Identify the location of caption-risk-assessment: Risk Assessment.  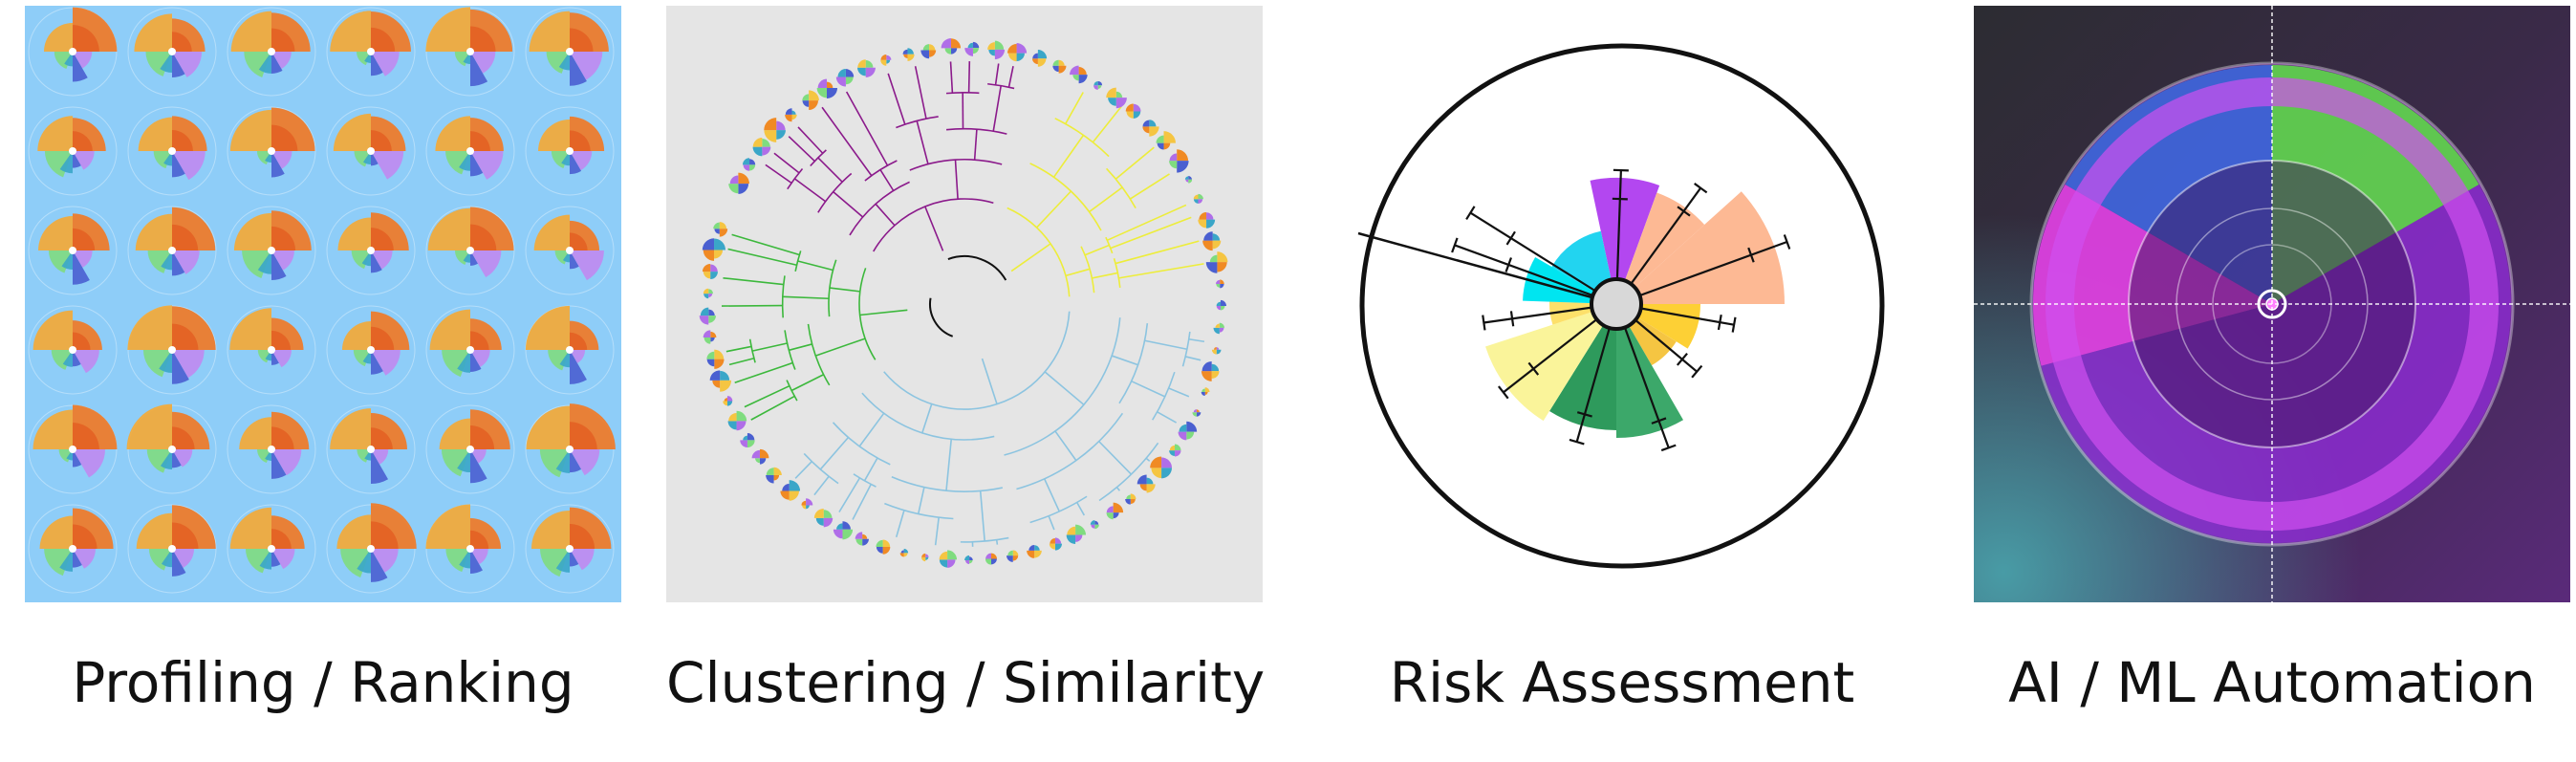
(1622, 682).